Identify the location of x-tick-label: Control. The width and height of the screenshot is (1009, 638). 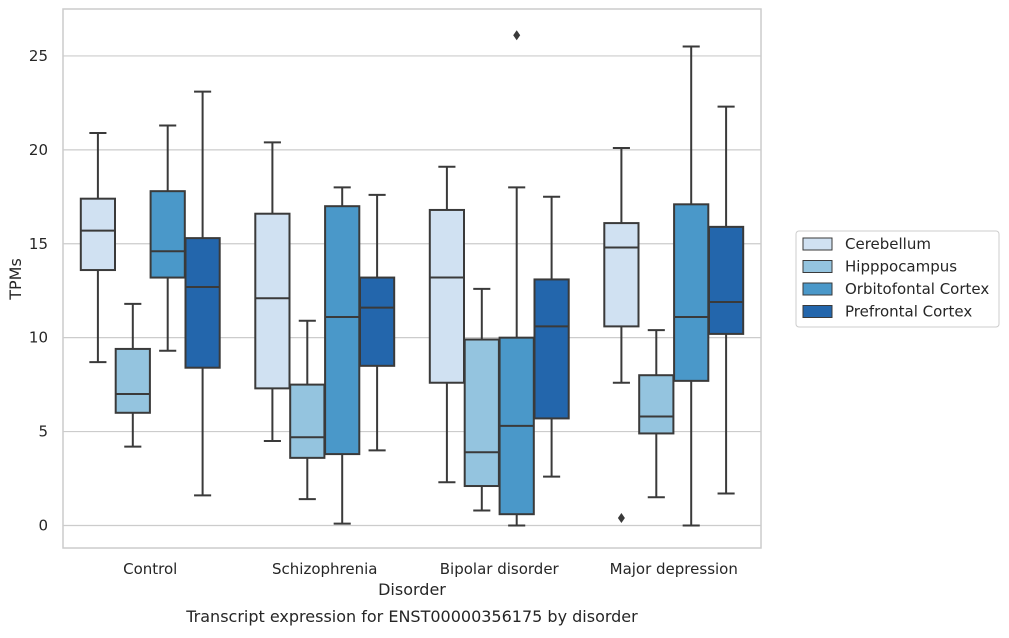
(150, 569).